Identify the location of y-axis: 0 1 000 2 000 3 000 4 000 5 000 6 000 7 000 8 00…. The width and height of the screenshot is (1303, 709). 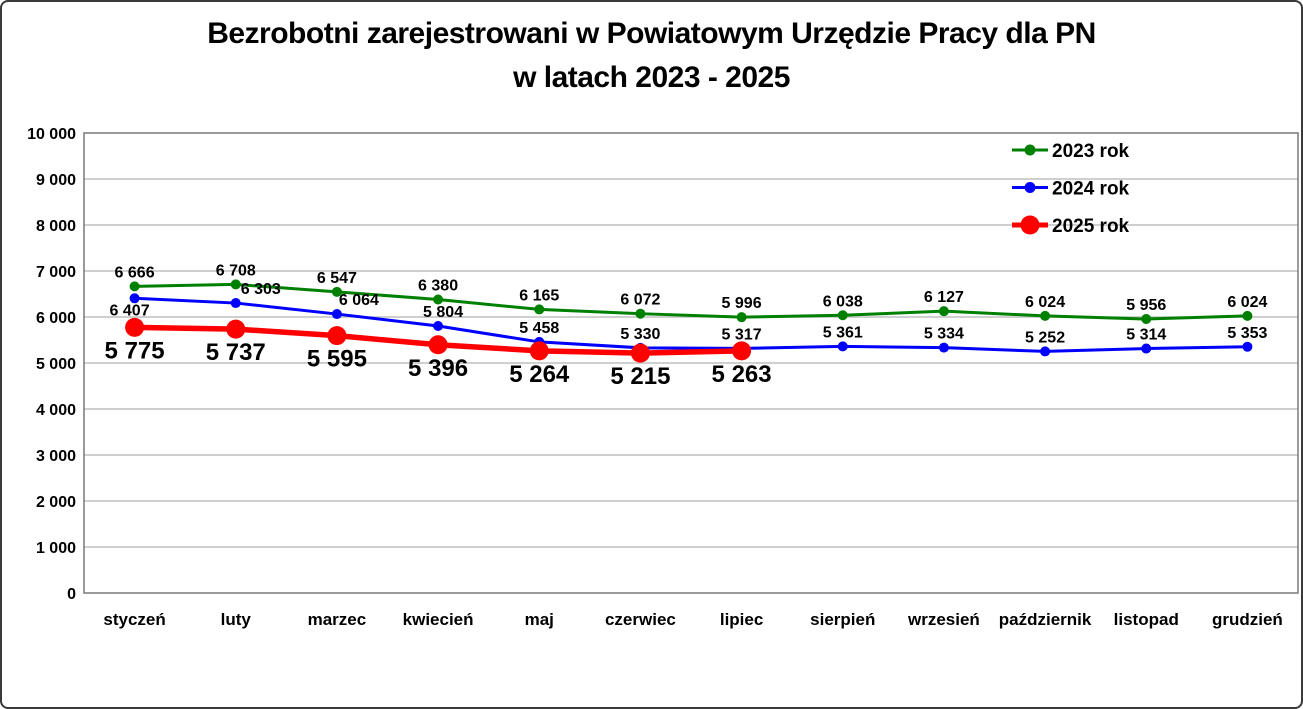
(51, 364).